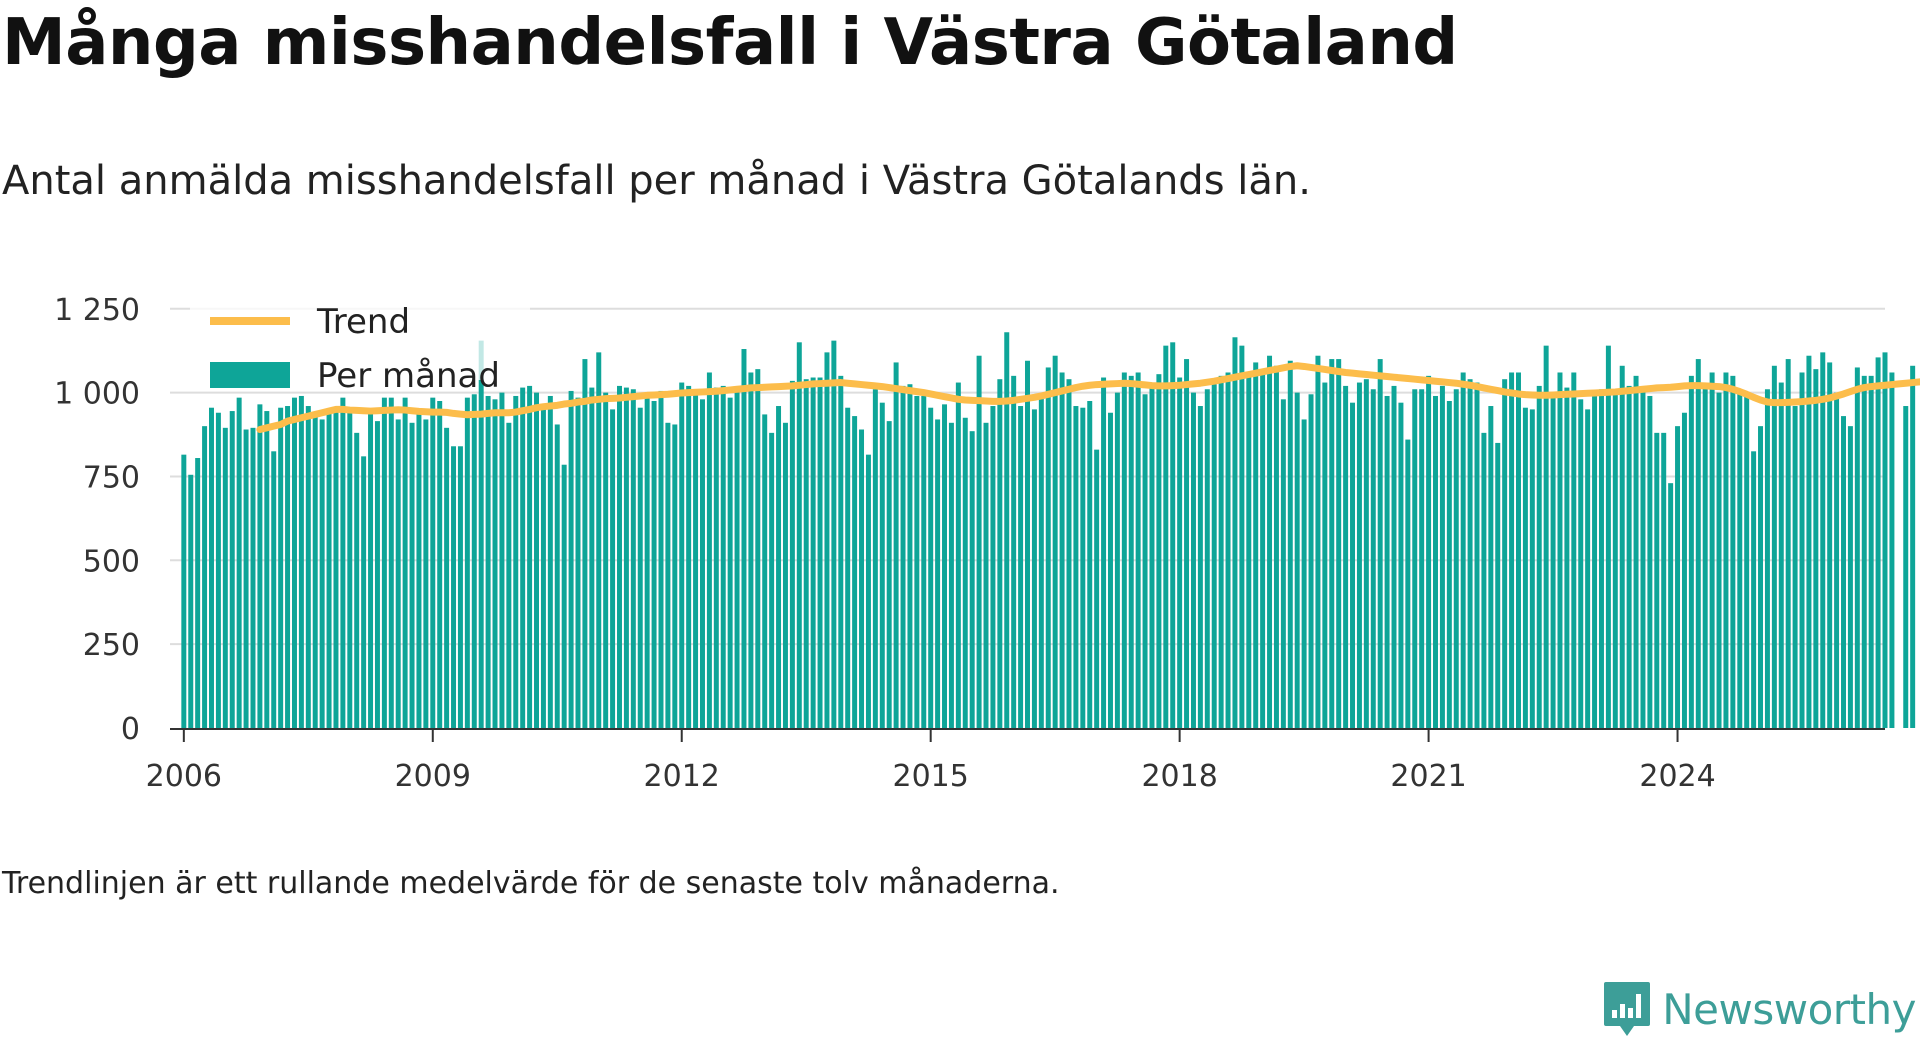 The height and width of the screenshot is (1040, 1920). Describe the element at coordinates (730, 43) in the screenshot. I see `chart-title: Många misshandelsfall i Västra Götaland` at that location.